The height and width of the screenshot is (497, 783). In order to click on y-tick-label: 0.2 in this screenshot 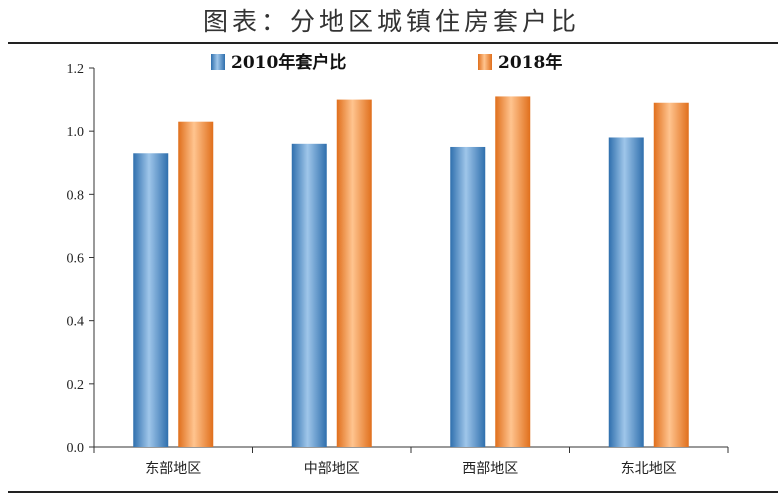, I will do `click(76, 385)`.